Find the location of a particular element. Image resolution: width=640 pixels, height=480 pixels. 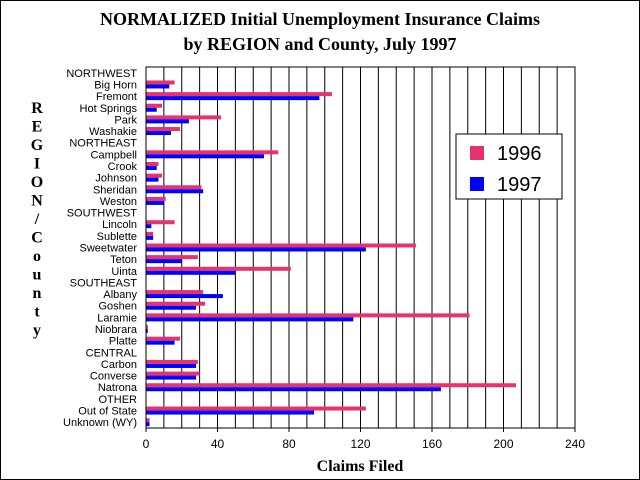

x-axis-label: Claims Filed is located at coordinates (360, 466).